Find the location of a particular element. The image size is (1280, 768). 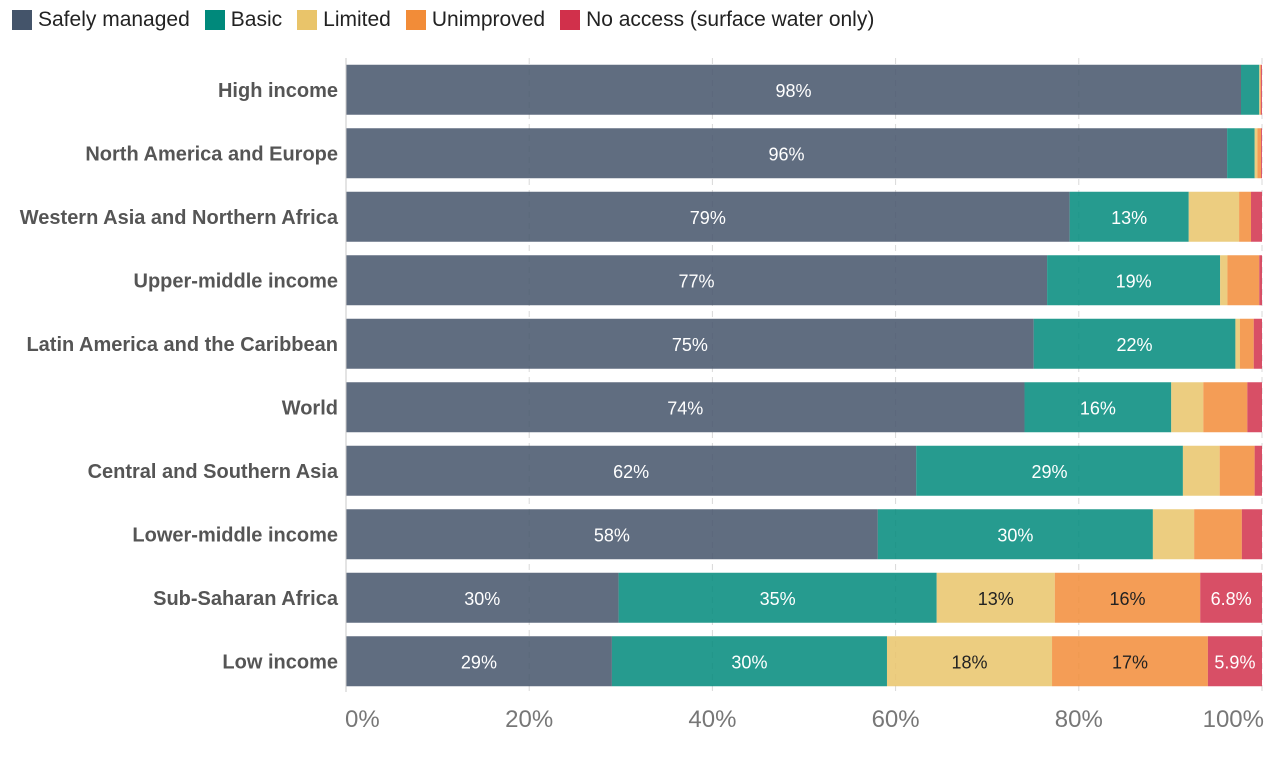

x-tick-label: 40% is located at coordinates (712, 719).